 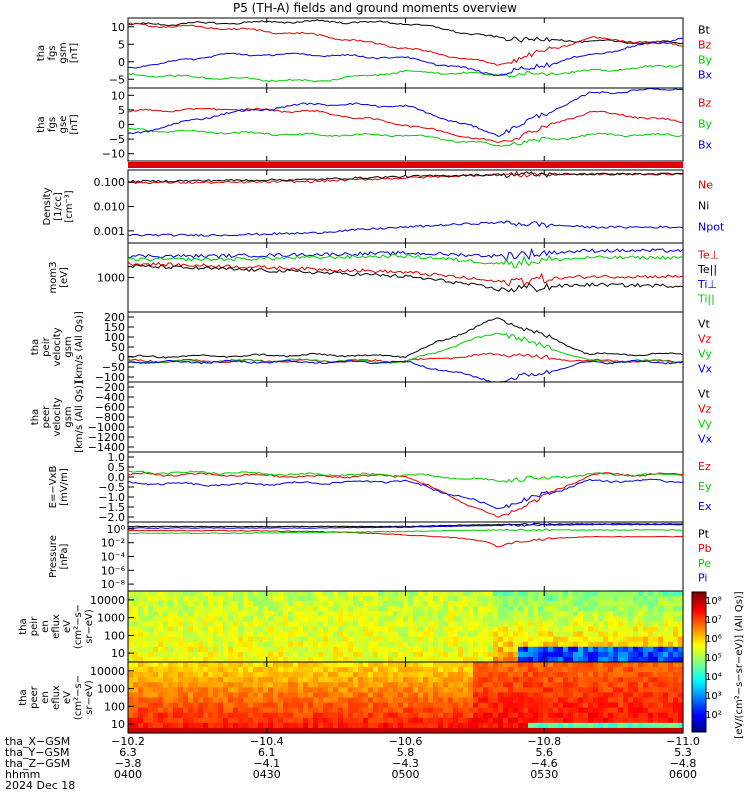 What do you see at coordinates (405, 165) in the screenshot?
I see `status-bar` at bounding box center [405, 165].